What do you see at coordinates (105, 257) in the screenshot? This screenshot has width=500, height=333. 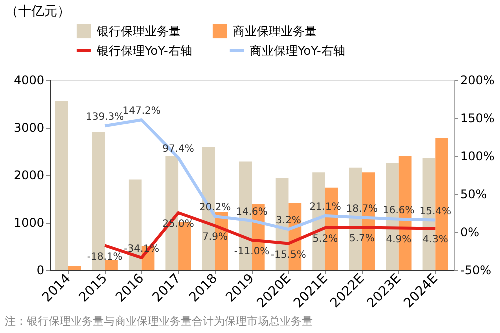 I see `data-label: -18.1%` at bounding box center [105, 257].